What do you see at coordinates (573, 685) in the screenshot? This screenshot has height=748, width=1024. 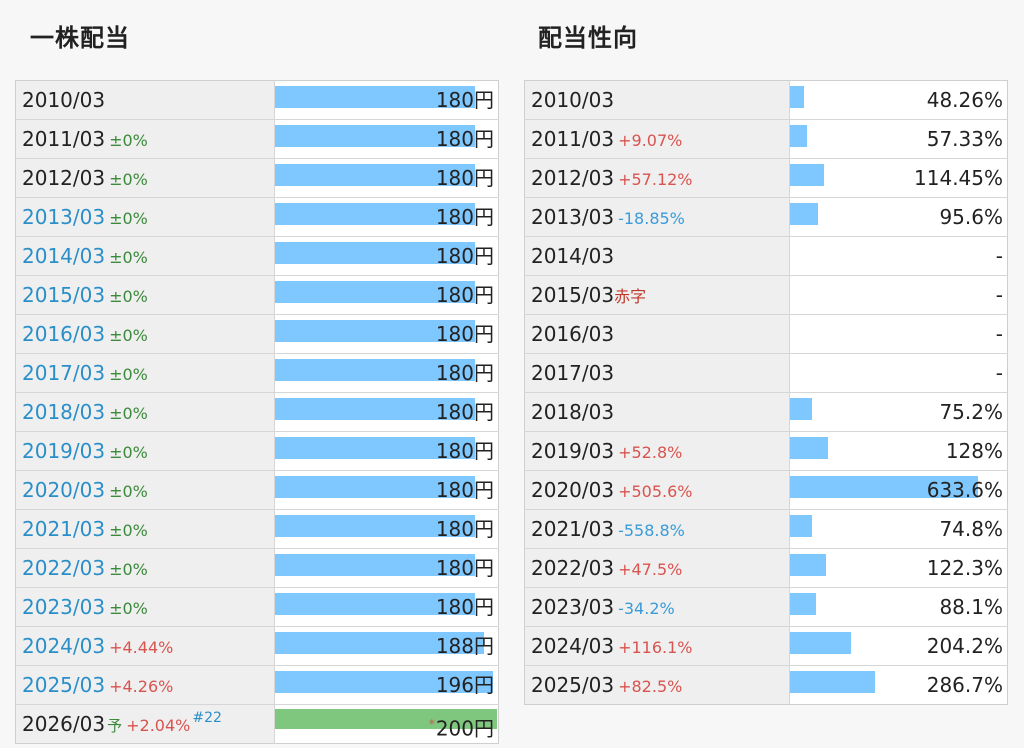 I see `payout-year: 2025/03` at bounding box center [573, 685].